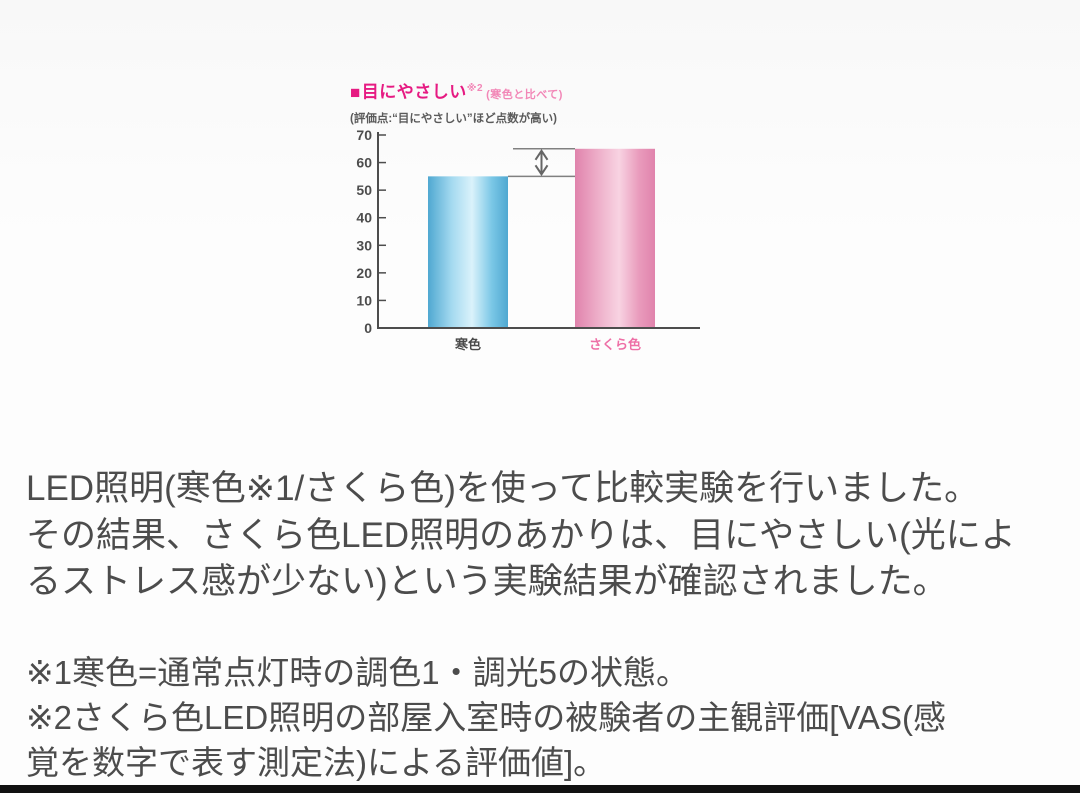  I want to click on svg-text: 60, so click(364, 162).